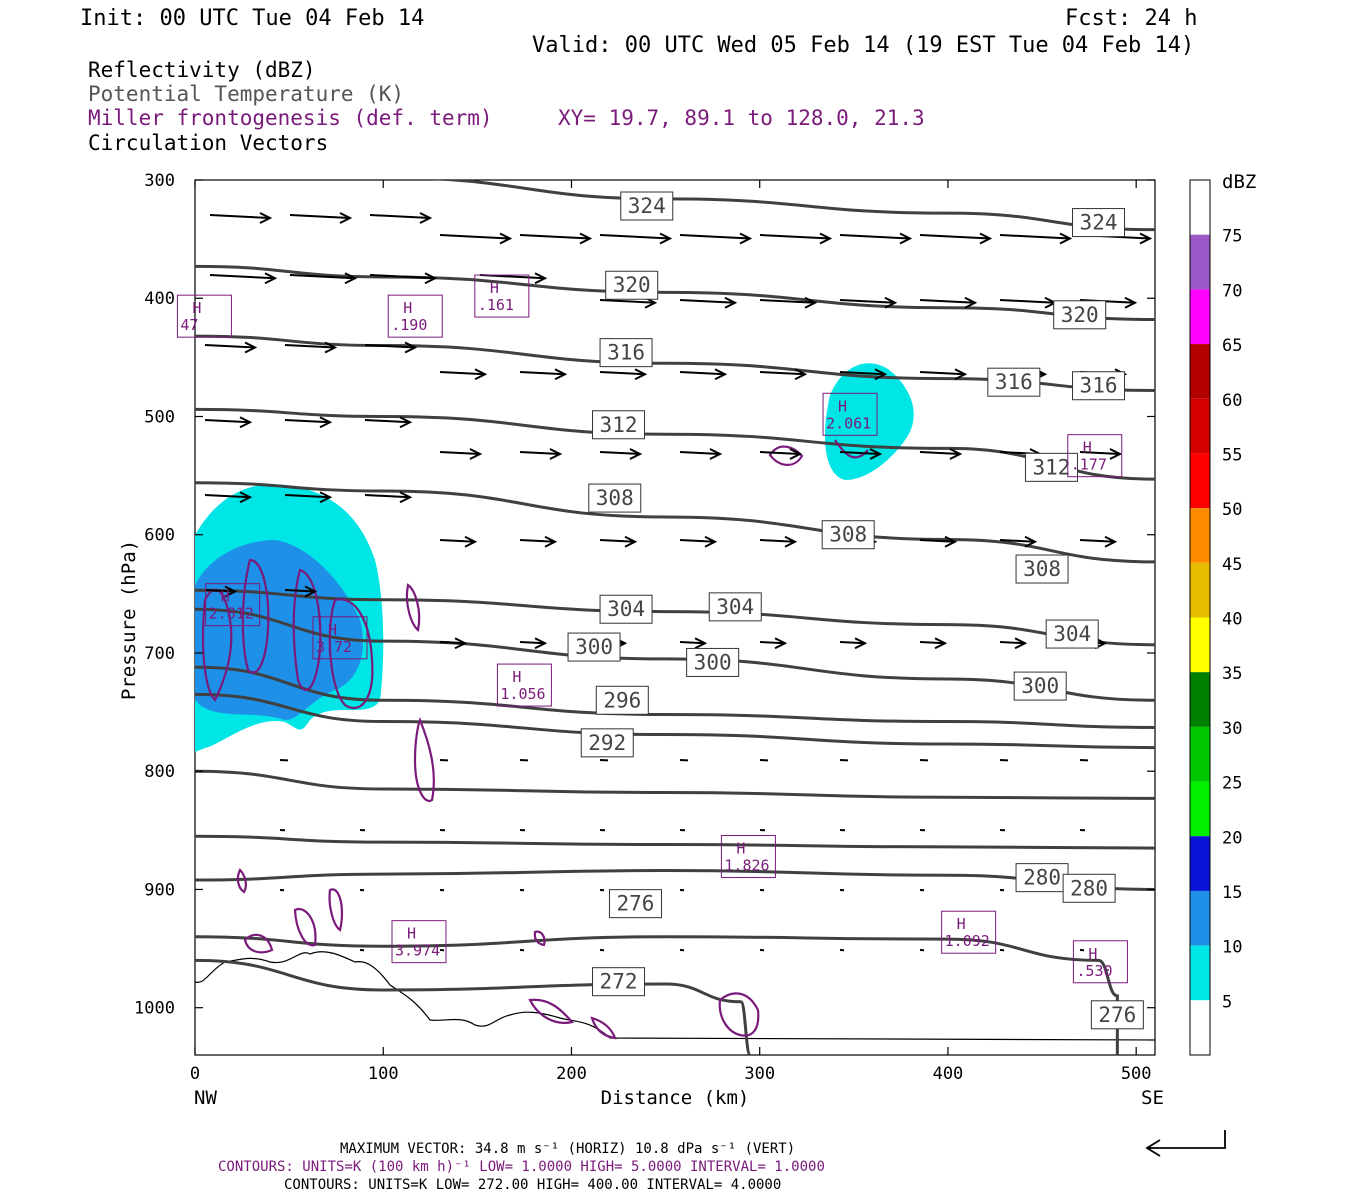 This screenshot has height=1200, width=1350. What do you see at coordinates (1185, 1143) in the screenshot?
I see `reference-vector-arrow-icon` at bounding box center [1185, 1143].